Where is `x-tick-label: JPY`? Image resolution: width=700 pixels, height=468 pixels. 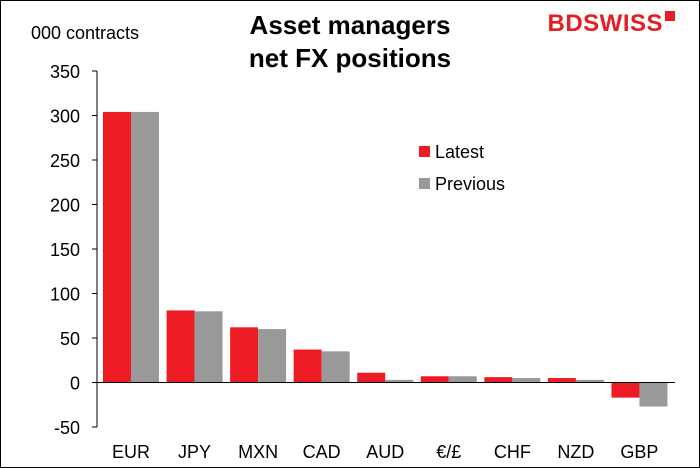 x-tick-label: JPY is located at coordinates (194, 452).